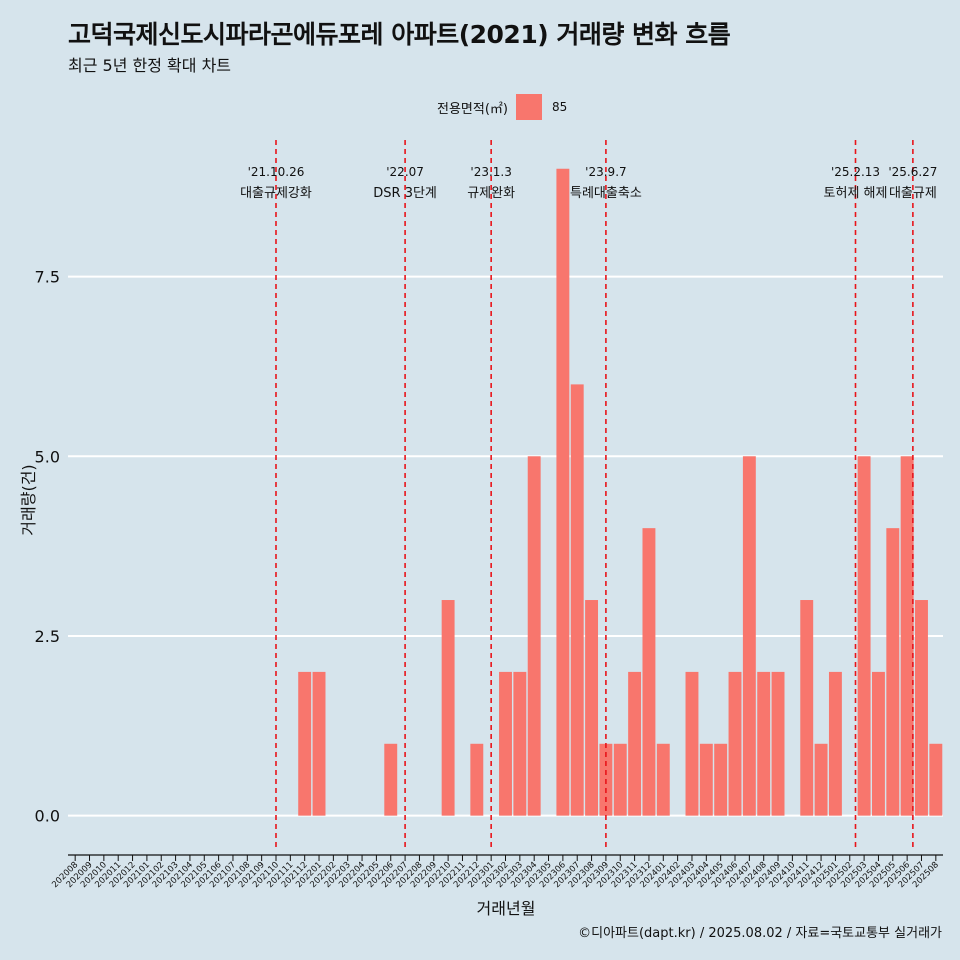  What do you see at coordinates (912, 172) in the screenshot?
I see `event-date-label: '25.6.27` at bounding box center [912, 172].